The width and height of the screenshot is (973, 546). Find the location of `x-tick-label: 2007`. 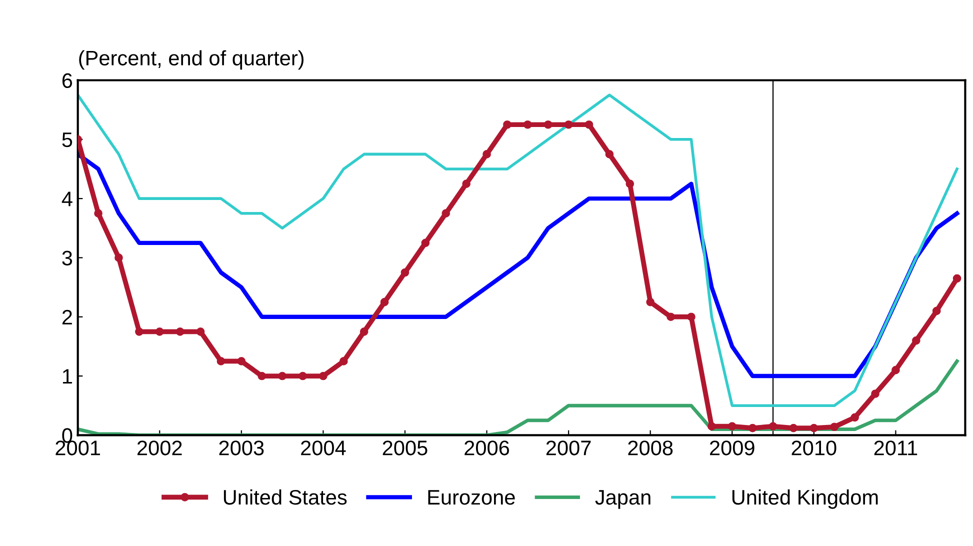

x-tick-label: 2007 is located at coordinates (568, 448).